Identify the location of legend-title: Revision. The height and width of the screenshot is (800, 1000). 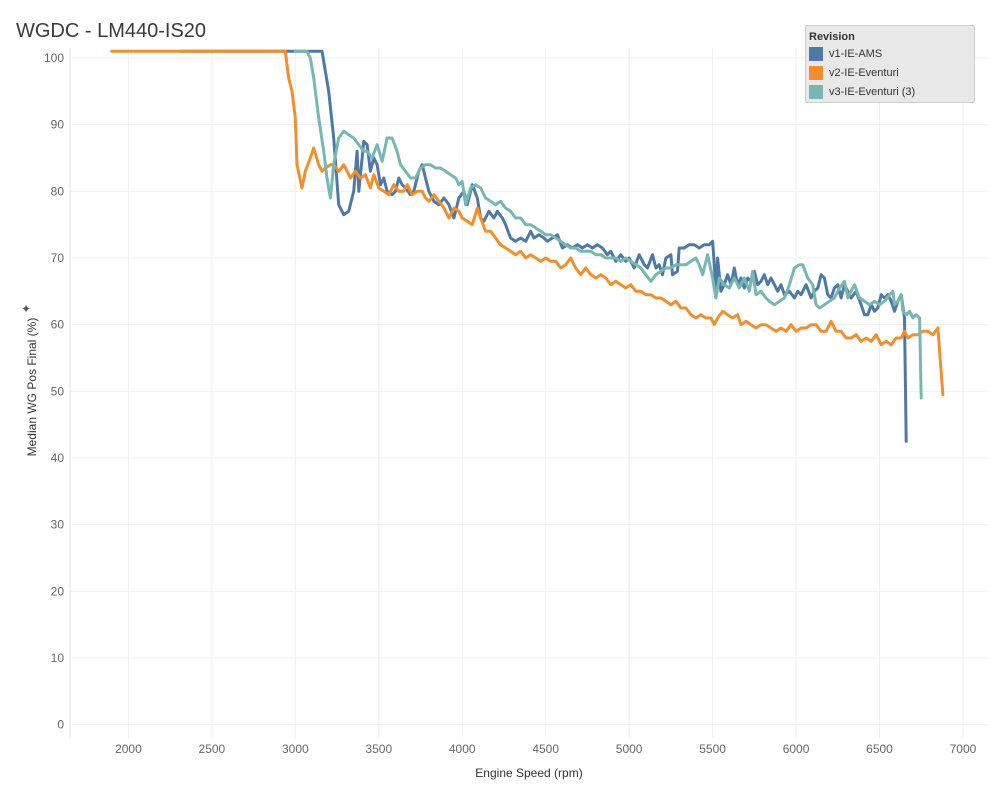
(832, 37).